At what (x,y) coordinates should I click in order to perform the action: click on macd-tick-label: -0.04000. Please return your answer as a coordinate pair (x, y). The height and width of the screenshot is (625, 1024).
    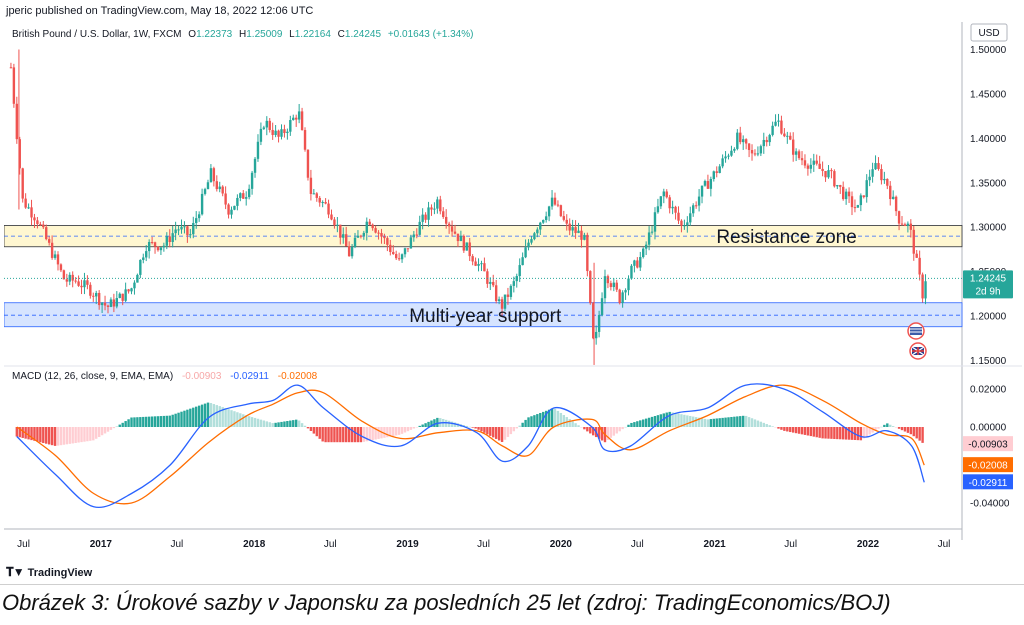
    Looking at the image, I should click on (990, 504).